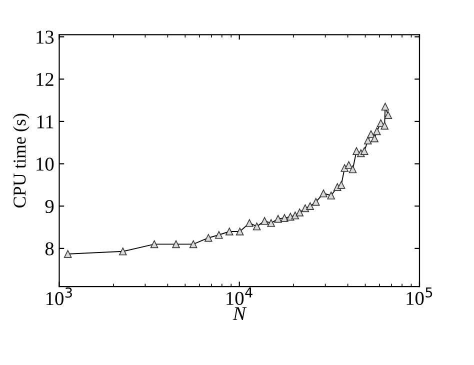 The width and height of the screenshot is (474, 365). I want to click on x-tick-label: 10$^{5}$, so click(419, 296).